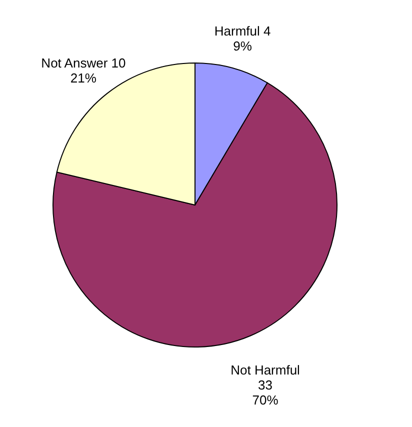  Describe the element at coordinates (265, 370) in the screenshot. I see `slice-label: Not Harmful` at that location.